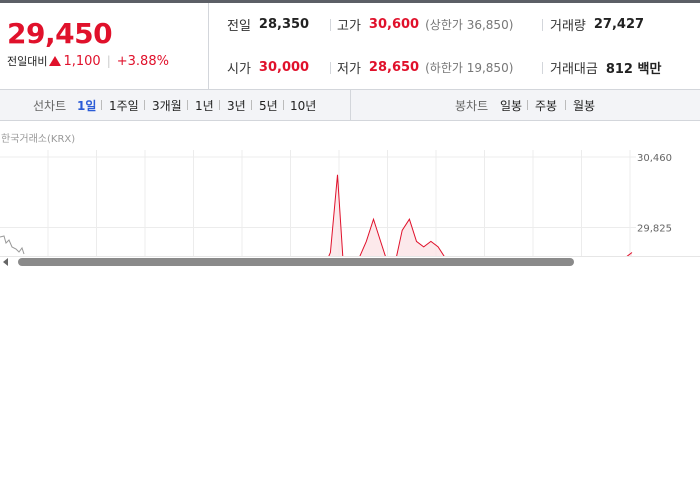 The height and width of the screenshot is (490, 700). I want to click on y-tick-label: 30,460, so click(654, 158).